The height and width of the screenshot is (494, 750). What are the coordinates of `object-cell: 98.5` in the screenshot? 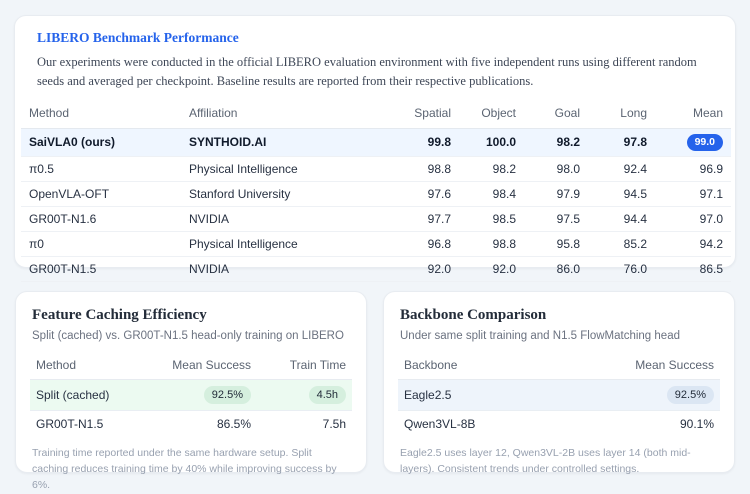 It's located at (491, 219).